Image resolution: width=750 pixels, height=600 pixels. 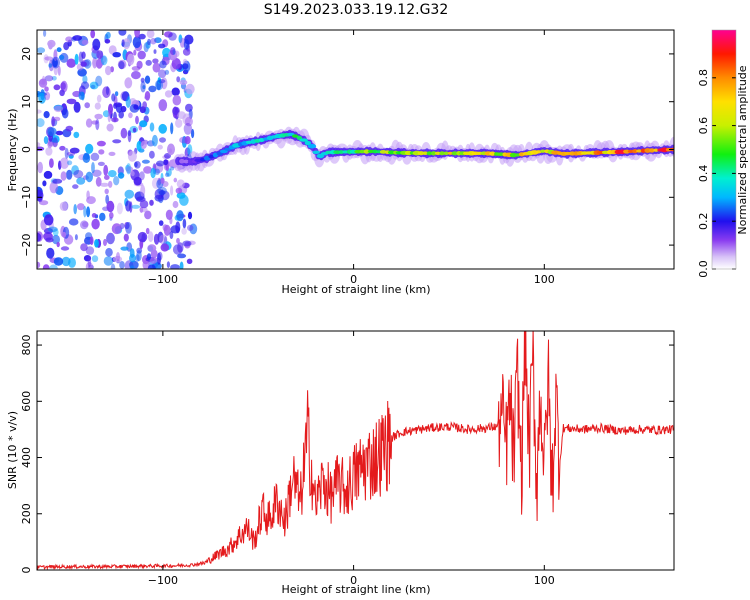 I want to click on colorbar-ticks: 0.0 0.2 0.4 0.6 0.8, so click(x=717, y=153).